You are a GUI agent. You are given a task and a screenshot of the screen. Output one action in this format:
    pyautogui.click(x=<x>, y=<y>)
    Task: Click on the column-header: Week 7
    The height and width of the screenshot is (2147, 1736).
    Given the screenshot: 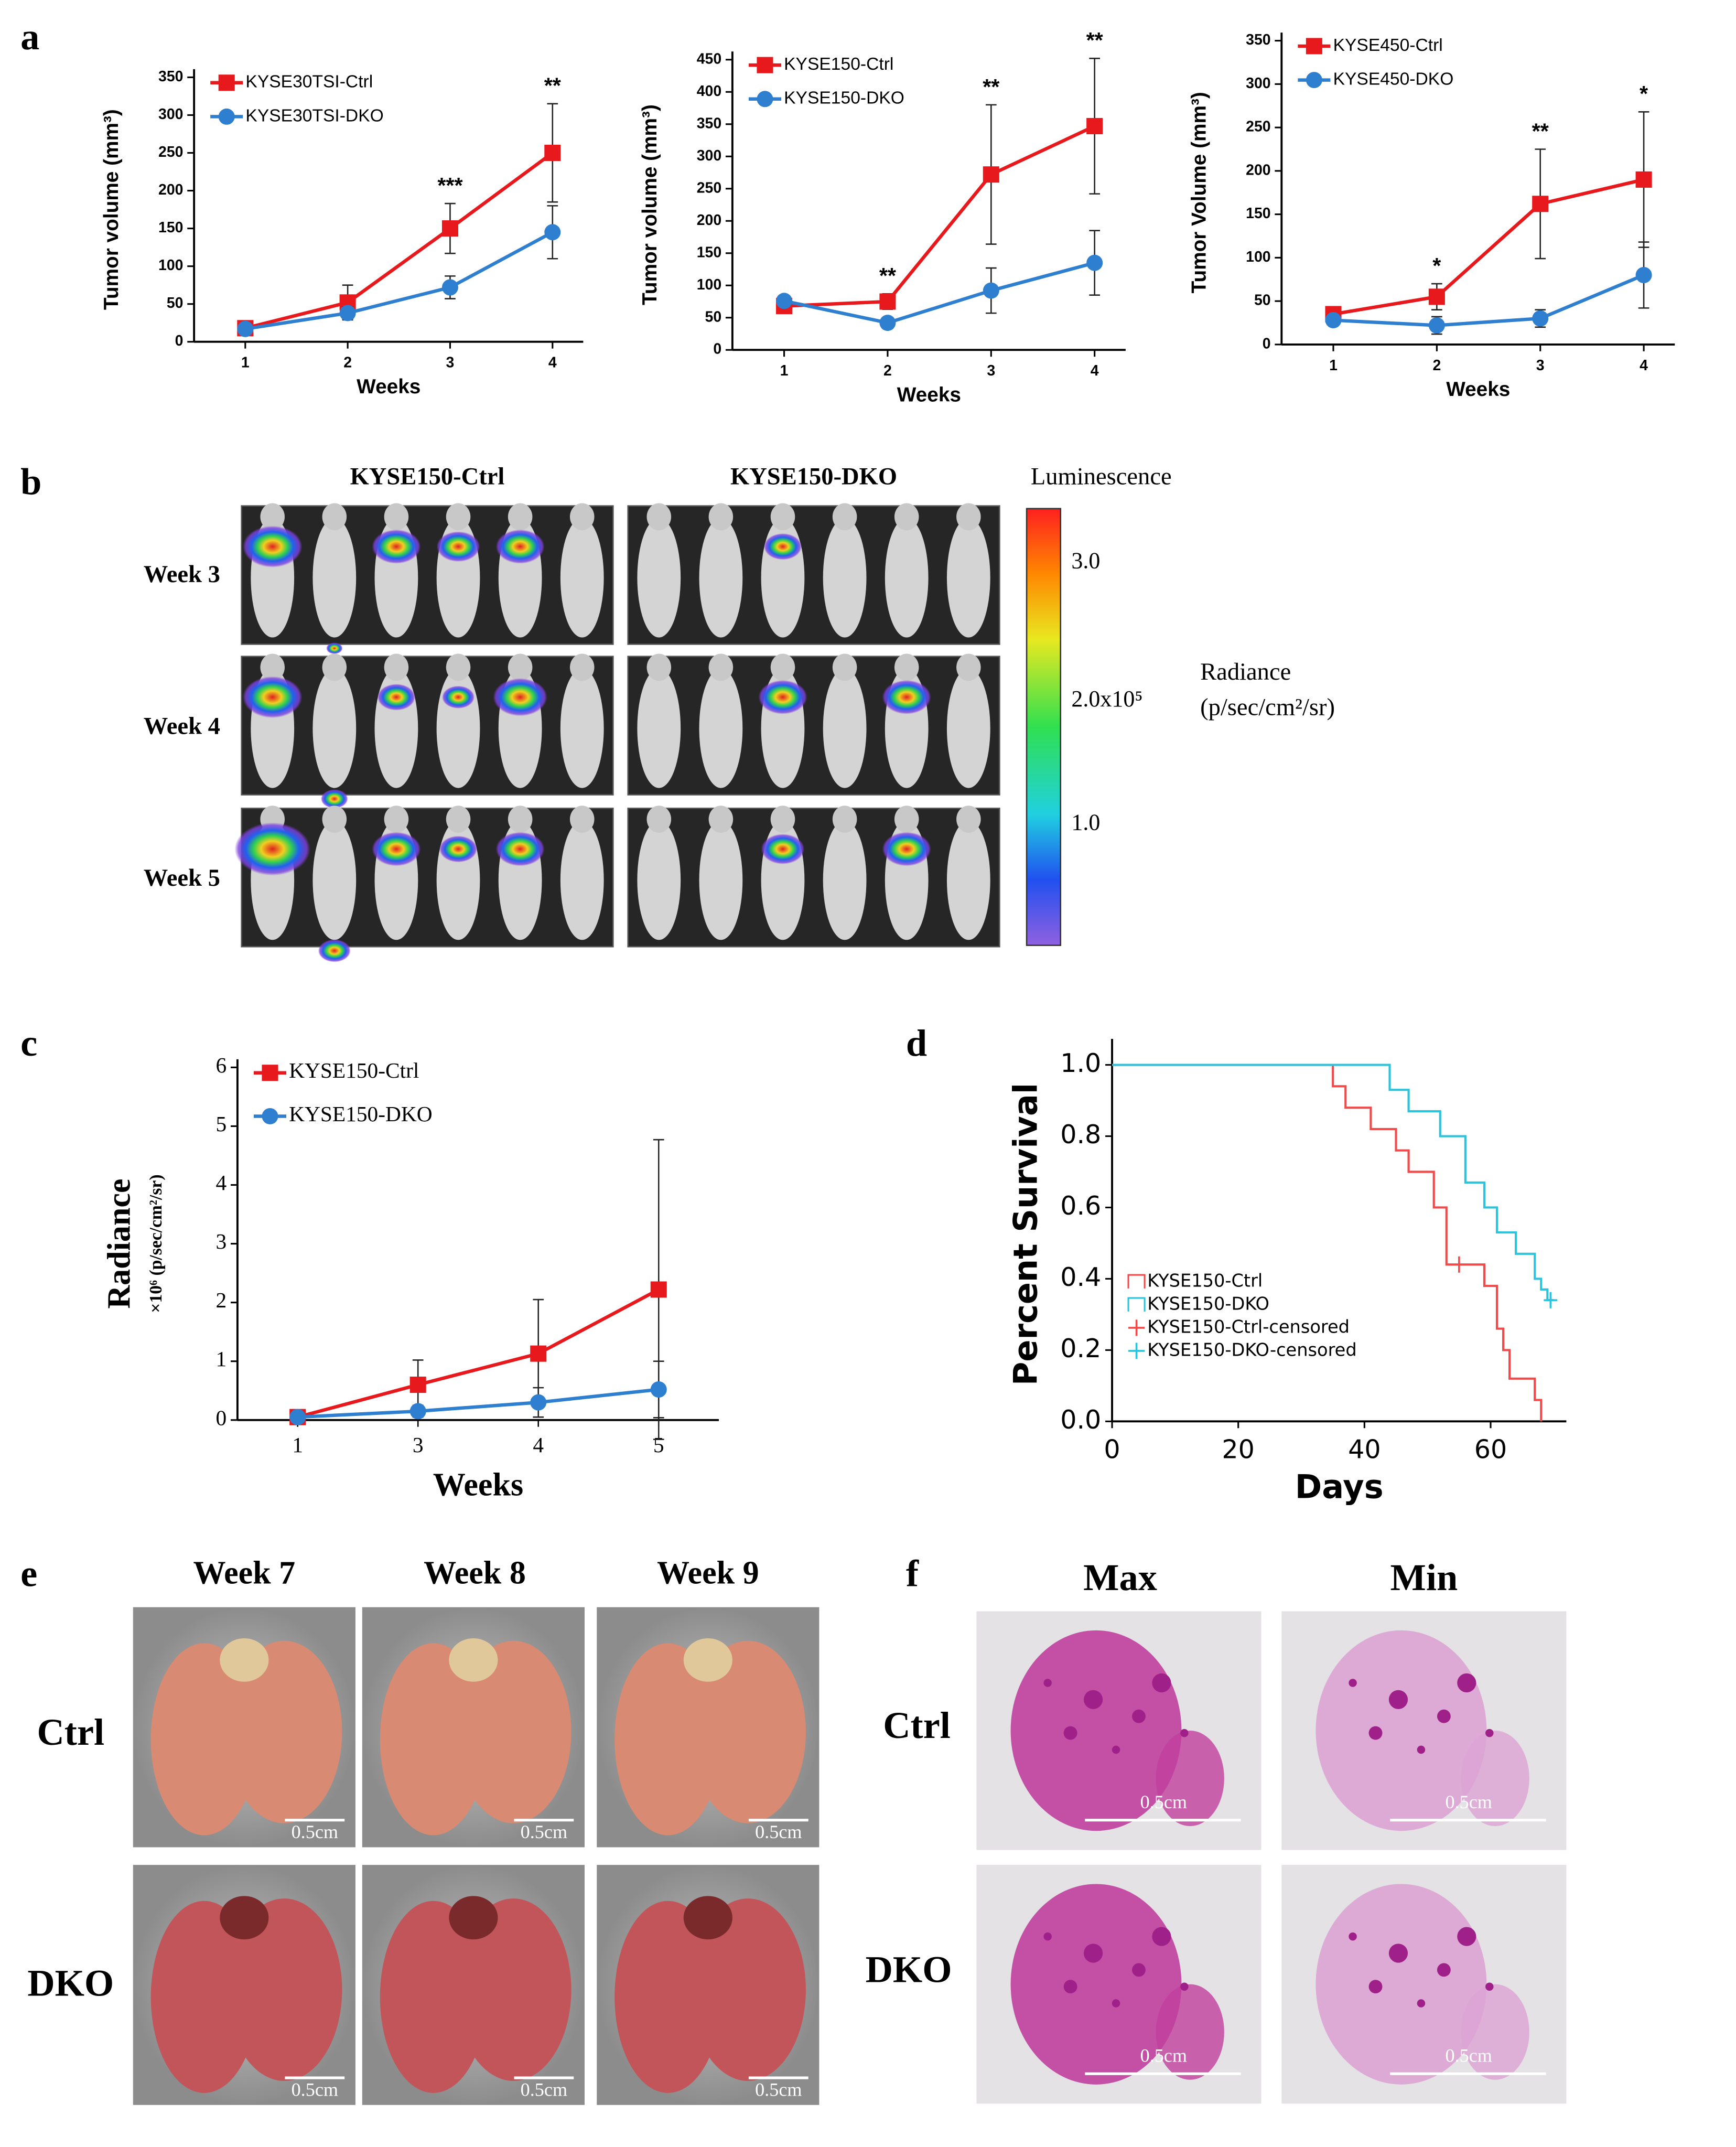 What is the action you would take?
    pyautogui.click(x=244, y=1573)
    